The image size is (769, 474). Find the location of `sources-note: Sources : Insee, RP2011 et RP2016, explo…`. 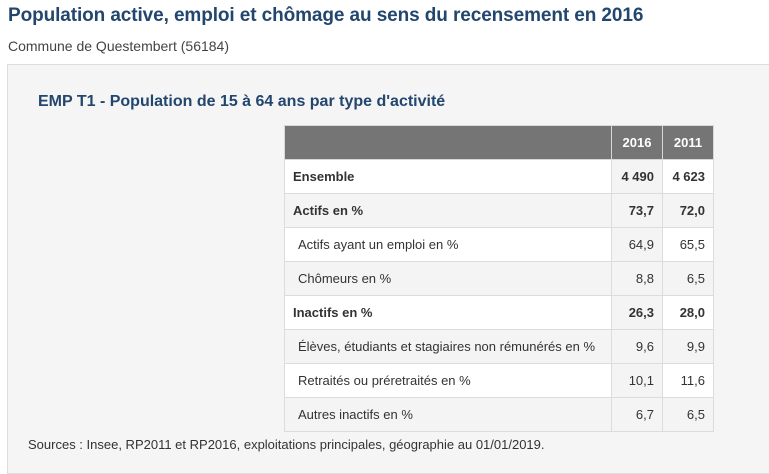

sources-note: Sources : Insee, RP2011 et RP2016, explo… is located at coordinates (286, 444).